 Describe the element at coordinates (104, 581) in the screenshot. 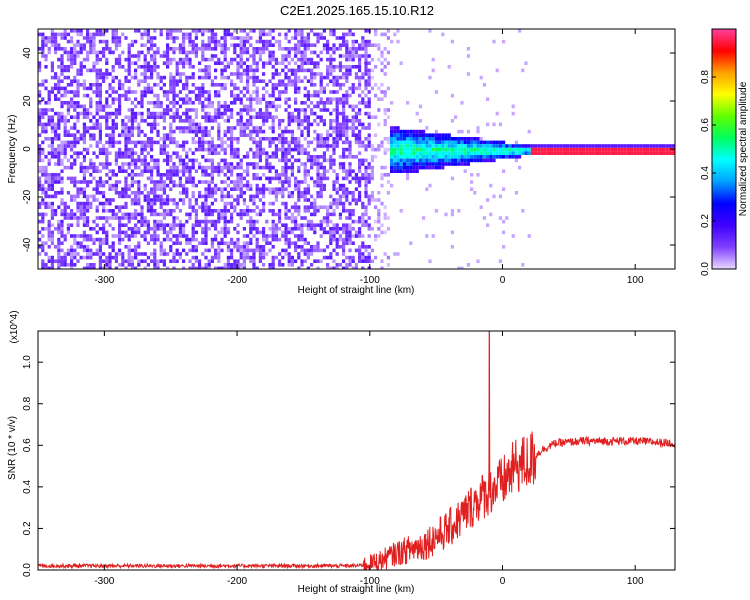

I see `x-tick-label: -300` at that location.